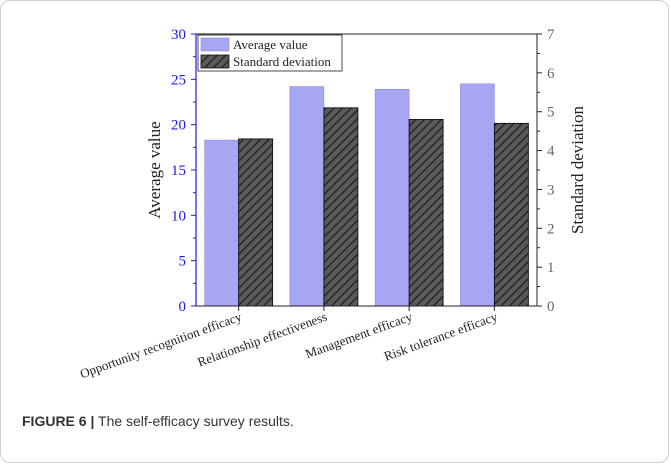 The width and height of the screenshot is (671, 465). Describe the element at coordinates (215, 61) in the screenshot. I see `legend-swatch-std` at that location.